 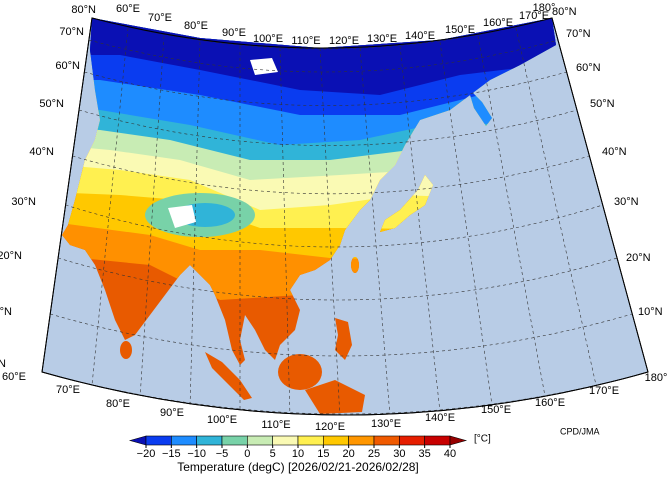 What do you see at coordinates (171, 454) in the screenshot?
I see `colorbar-tick-label: −15` at bounding box center [171, 454].